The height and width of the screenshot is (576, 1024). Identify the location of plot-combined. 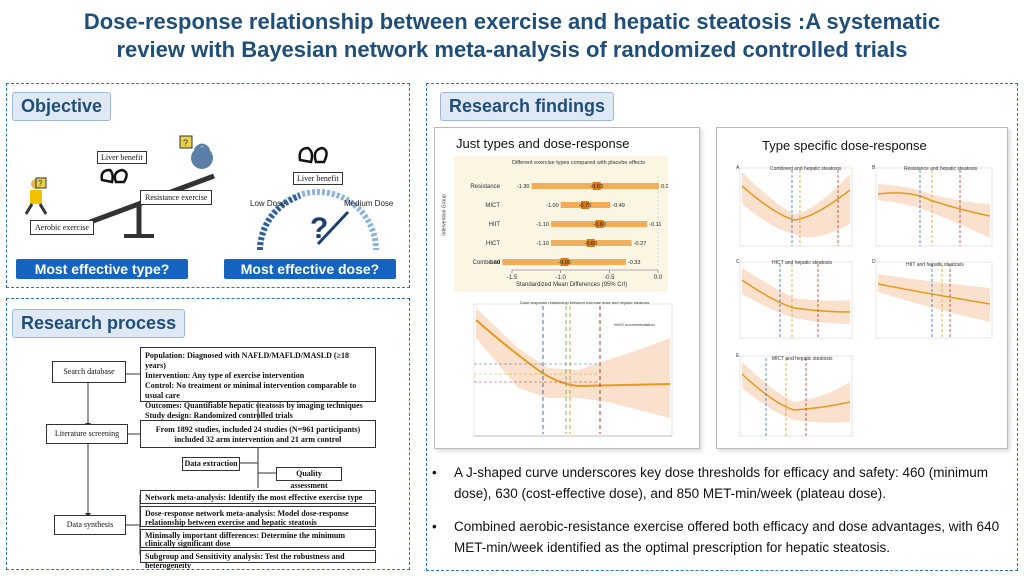
(796, 207).